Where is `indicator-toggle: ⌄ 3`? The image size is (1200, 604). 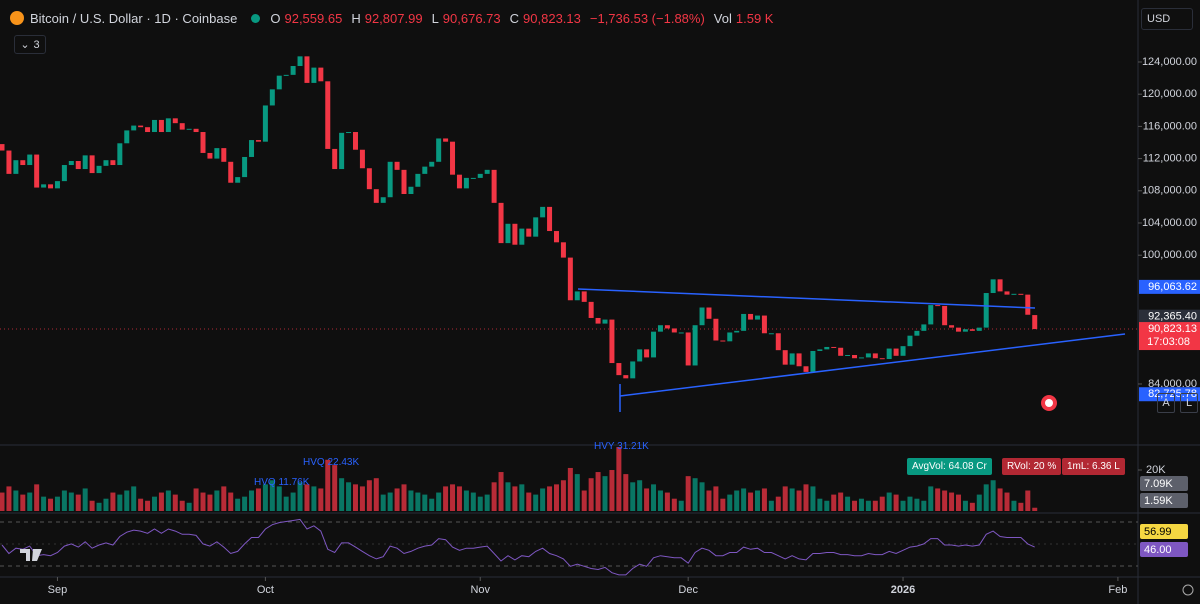
indicator-toggle: ⌄ 3 is located at coordinates (30, 44).